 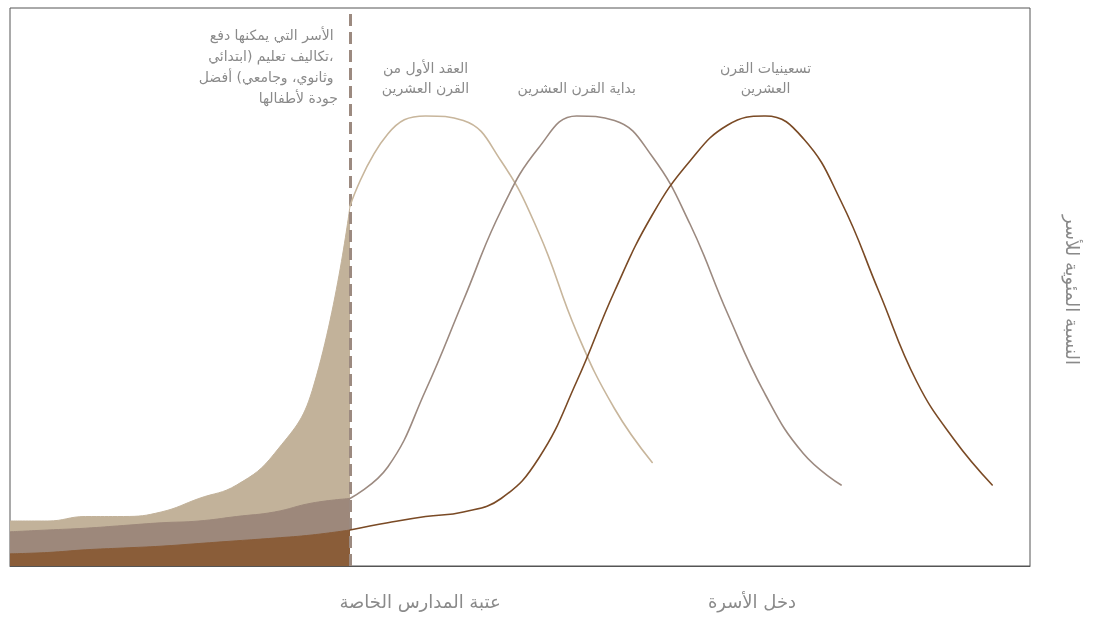 I want to click on text: تسعينيات القرن العشرين, so click(x=766, y=78).